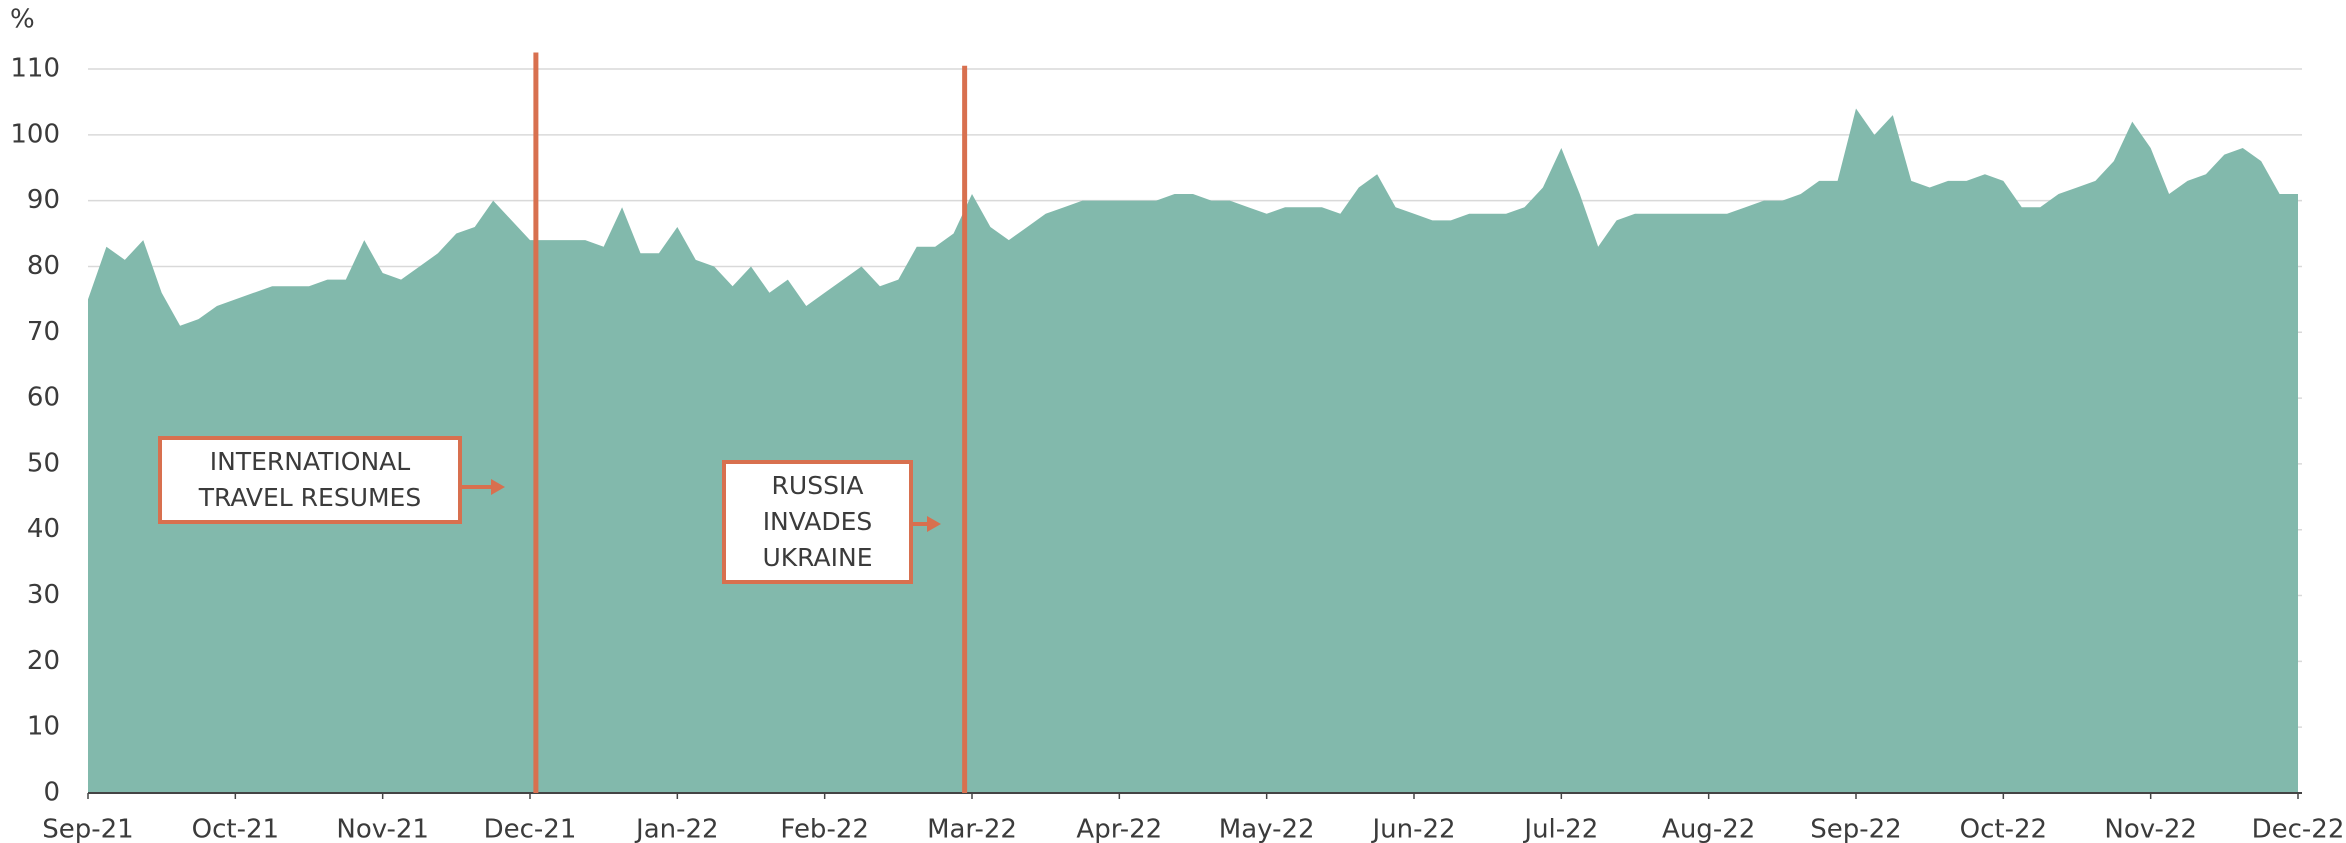  I want to click on y-tick-label: 20, so click(43, 661).